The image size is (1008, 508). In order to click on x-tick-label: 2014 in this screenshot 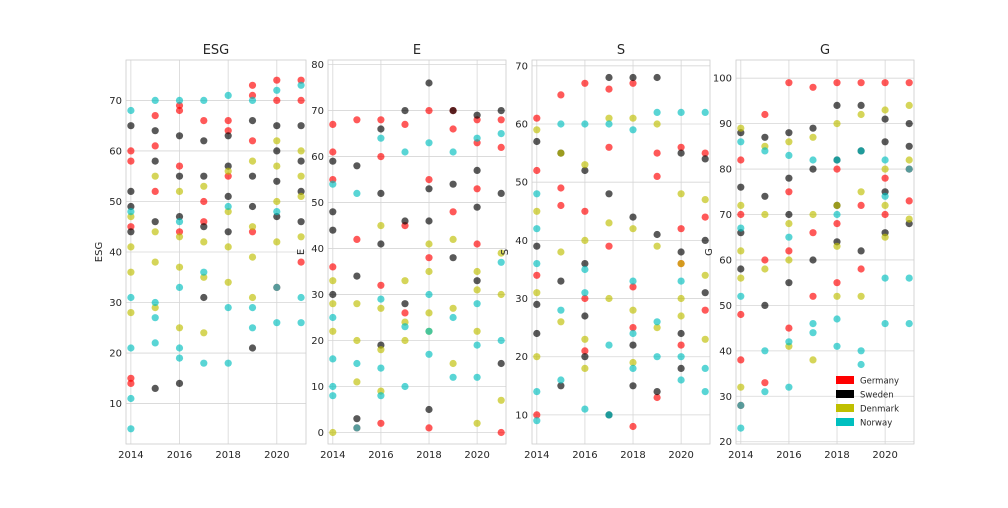, I will do `click(740, 455)`.